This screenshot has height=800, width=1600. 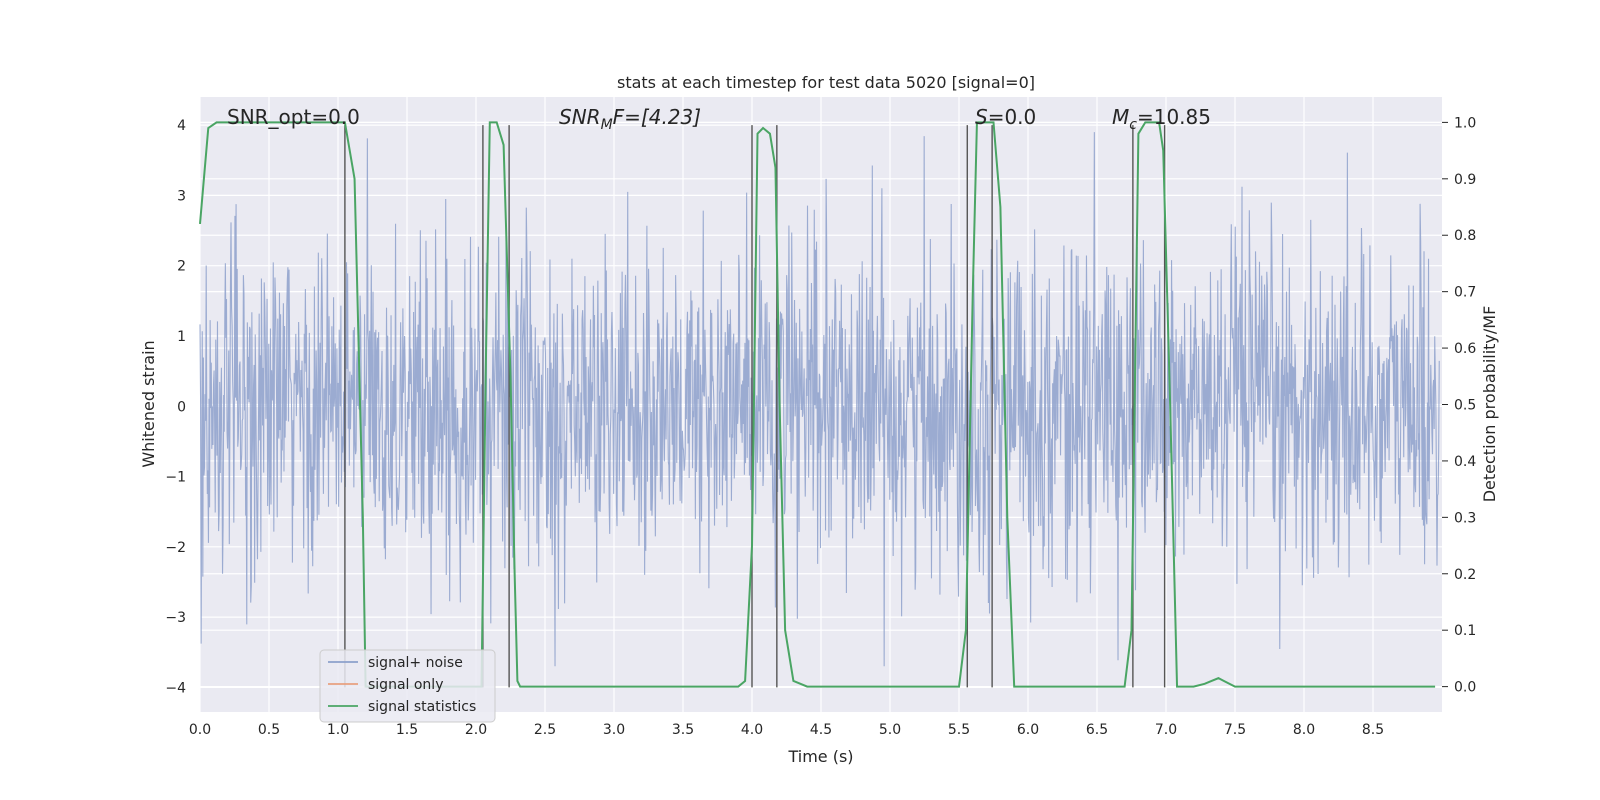 What do you see at coordinates (821, 730) in the screenshot?
I see `x-tick-label-9: 4.5` at bounding box center [821, 730].